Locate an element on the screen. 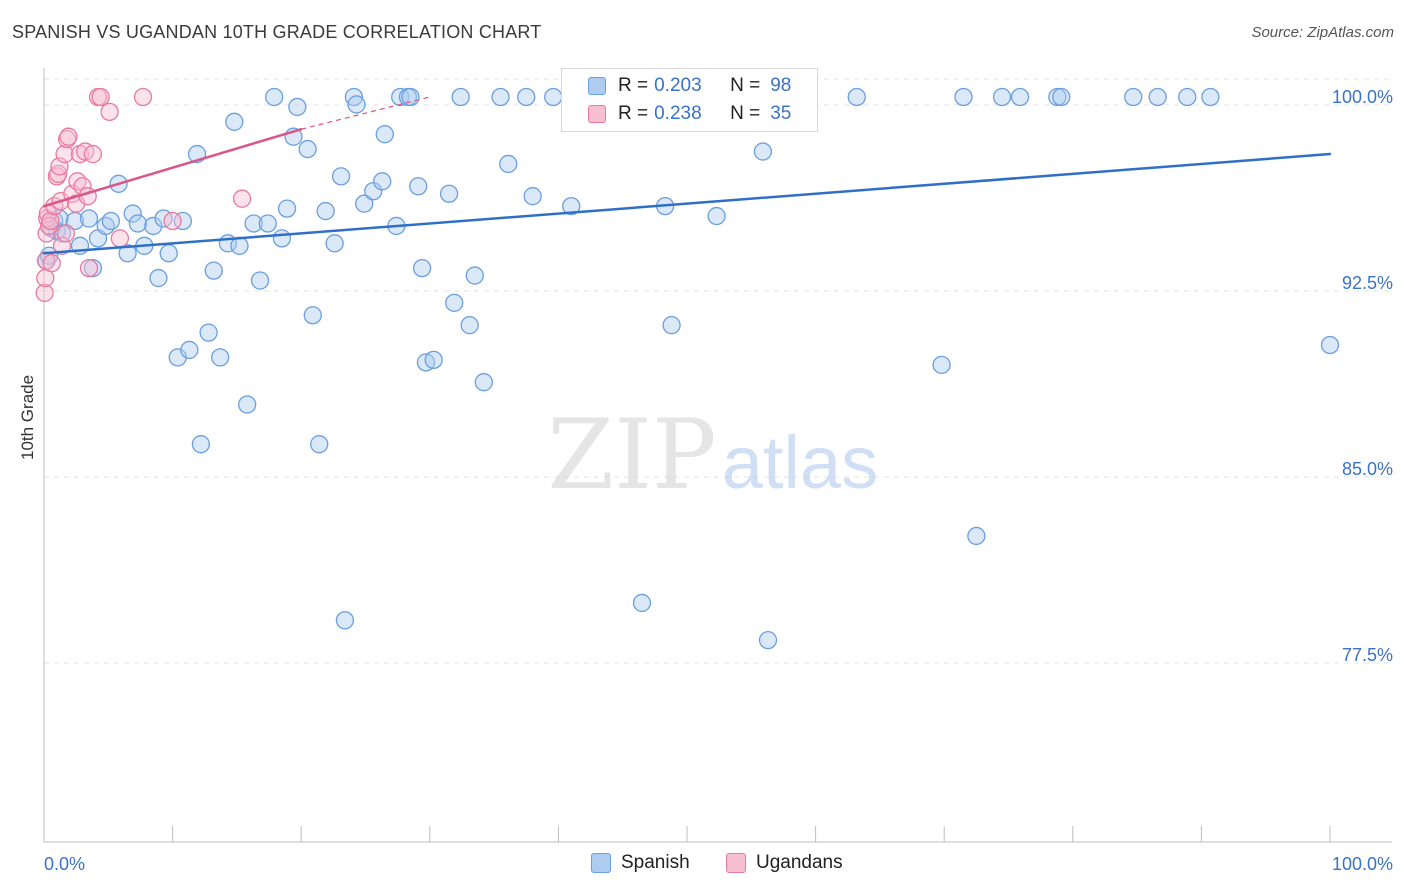 This screenshot has height=892, width=1406. legend-item-spanish: Spanish is located at coordinates (640, 863).